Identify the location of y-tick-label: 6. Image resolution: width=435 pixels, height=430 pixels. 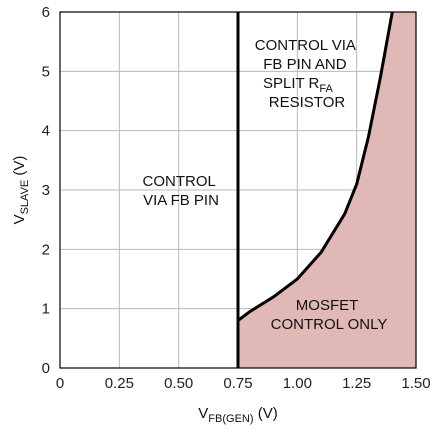
(46, 12).